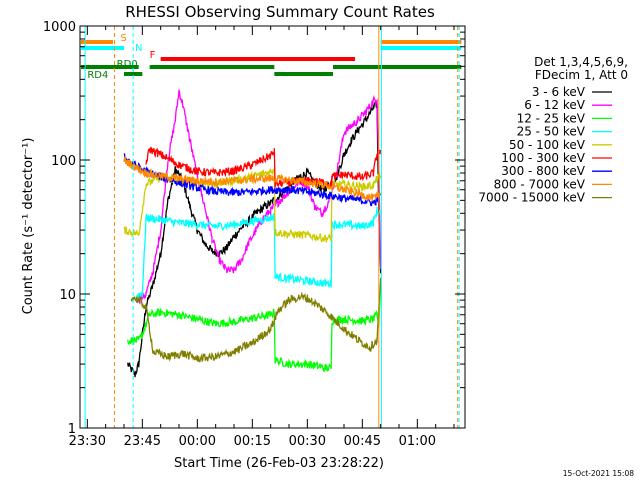 This screenshot has height=480, width=640. What do you see at coordinates (598, 473) in the screenshot?
I see `timestamp-label: 15-Oct-2021 15:08` at bounding box center [598, 473].